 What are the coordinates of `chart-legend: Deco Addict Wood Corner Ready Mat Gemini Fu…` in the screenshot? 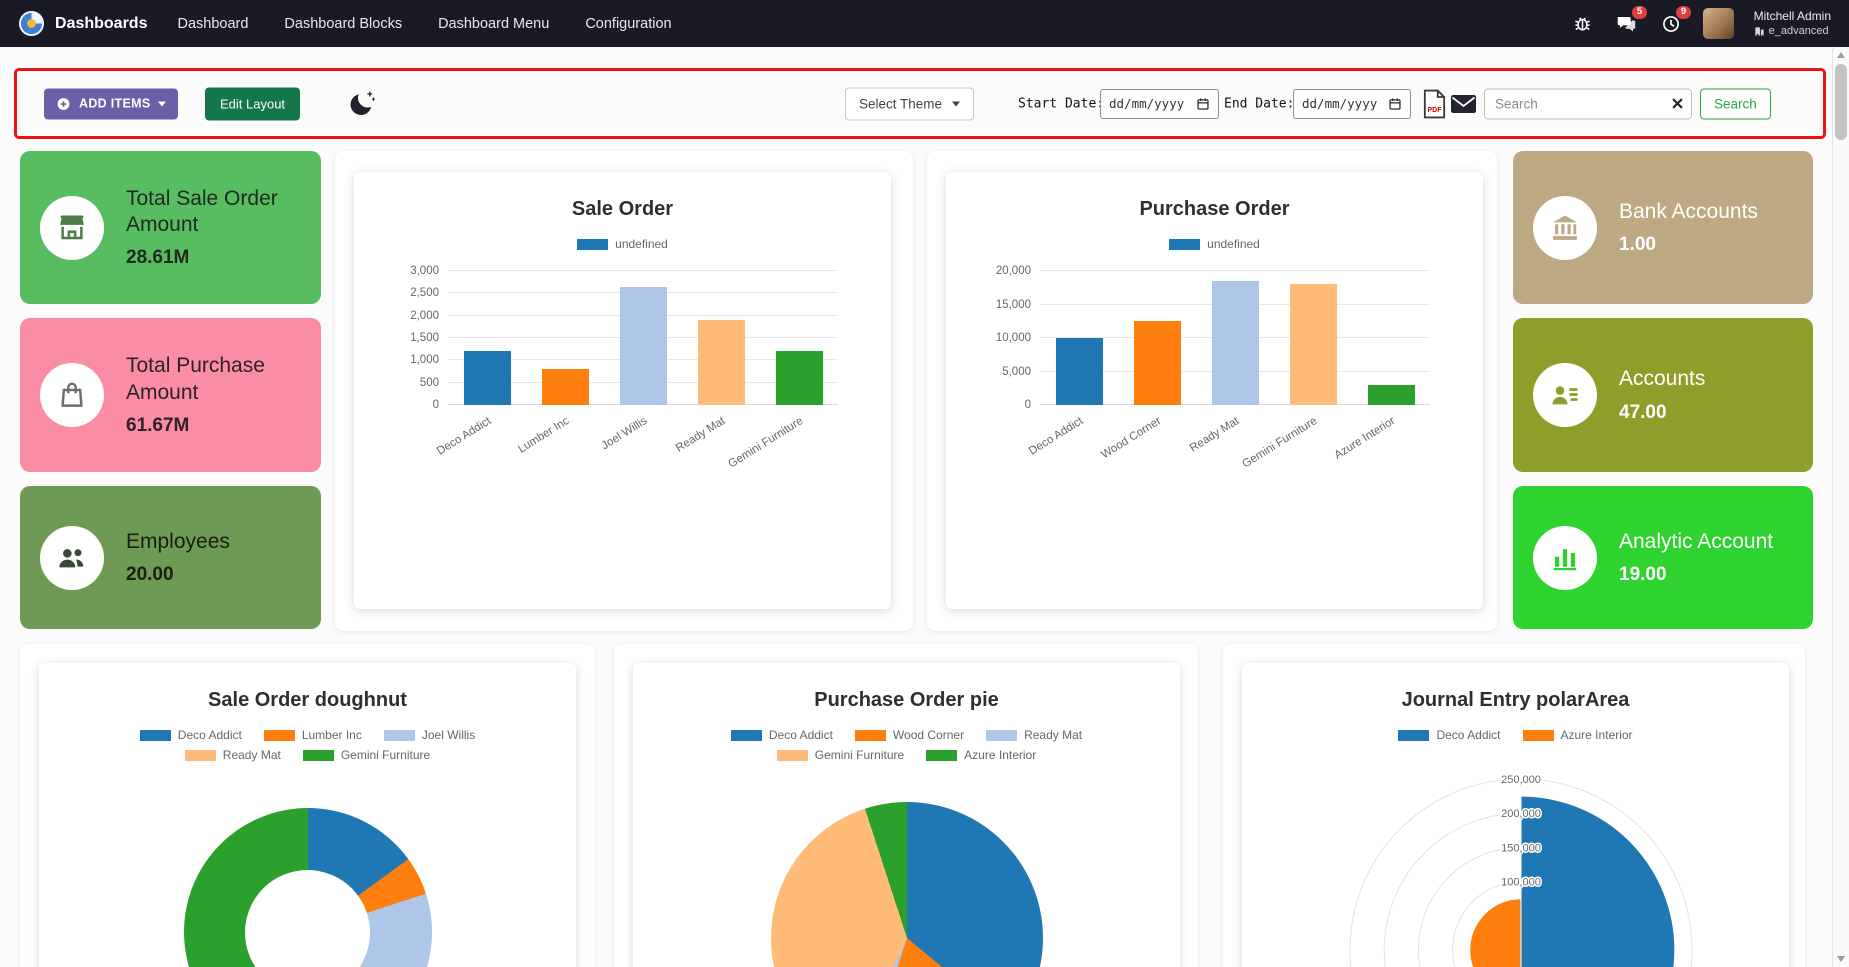 It's located at (906, 745).